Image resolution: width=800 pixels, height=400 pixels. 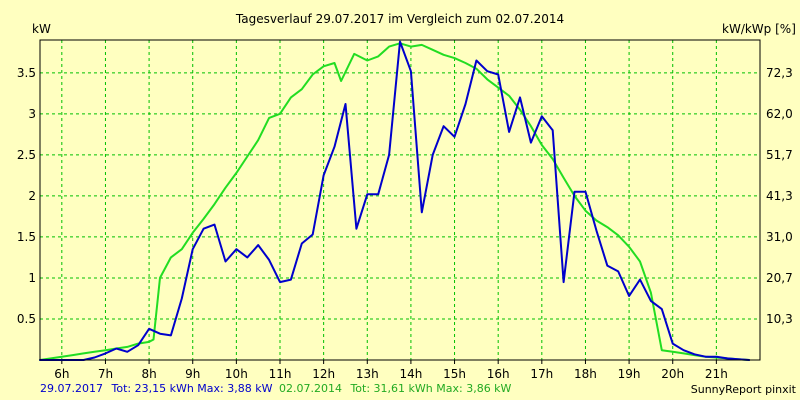 I want to click on y-tick-label-left: 2, so click(x=32, y=196).